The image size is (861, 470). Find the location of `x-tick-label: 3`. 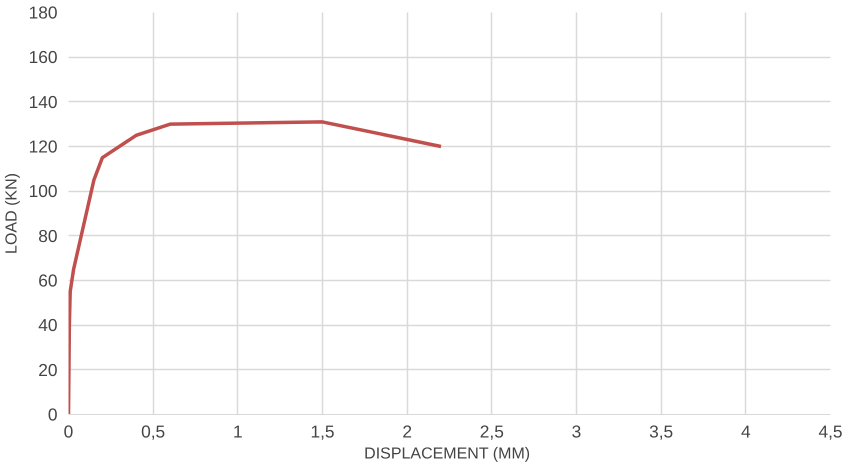

x-tick-label: 3 is located at coordinates (577, 432).